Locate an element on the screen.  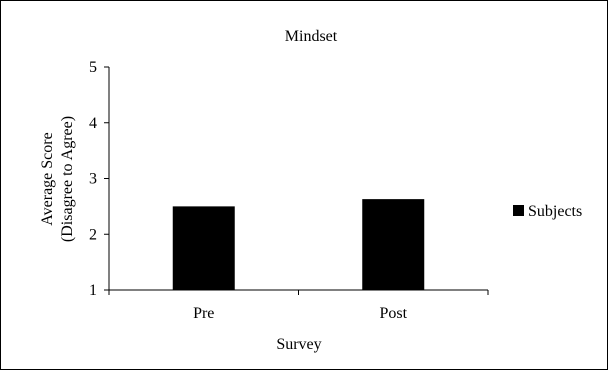
chart-title: Mindset is located at coordinates (311, 36).